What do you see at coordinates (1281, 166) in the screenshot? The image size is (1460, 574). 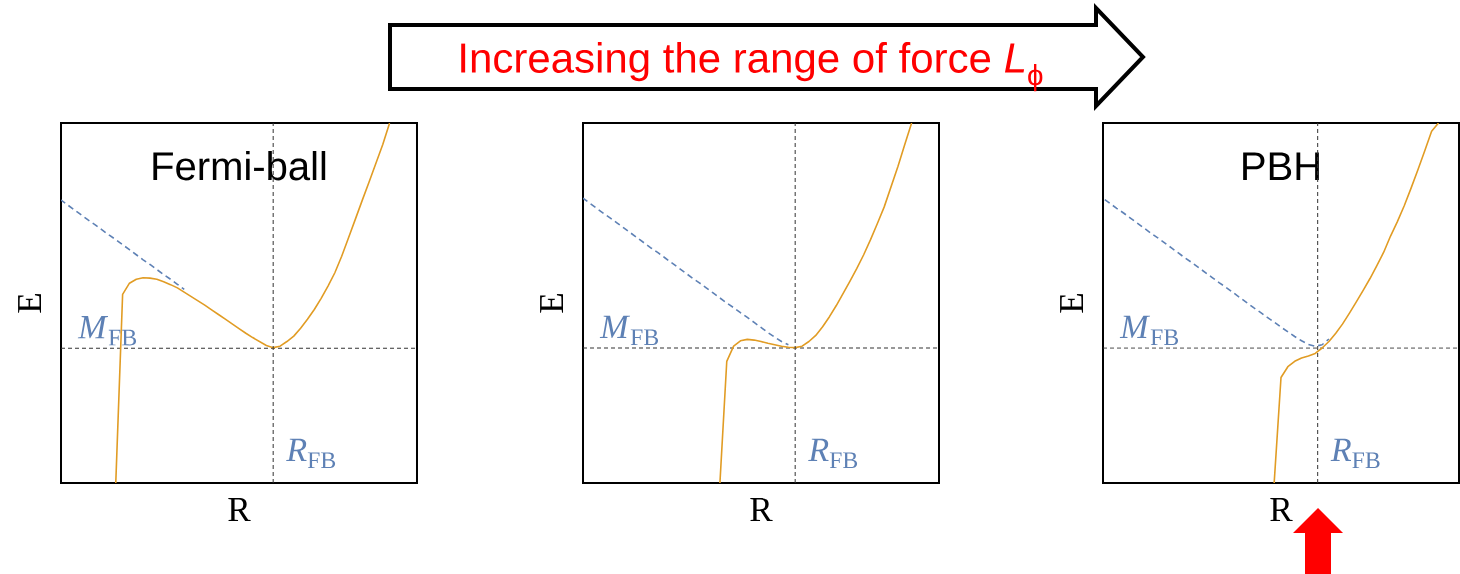 I see `annotation: PBH` at bounding box center [1281, 166].